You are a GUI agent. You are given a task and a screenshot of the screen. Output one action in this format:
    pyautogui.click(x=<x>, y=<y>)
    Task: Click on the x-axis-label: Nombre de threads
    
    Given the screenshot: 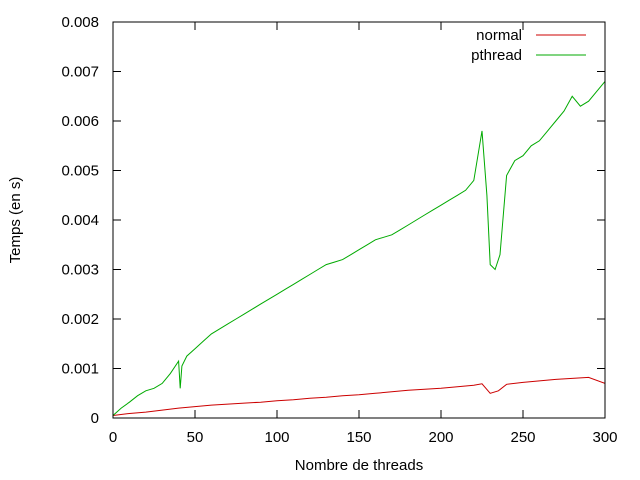 What is the action you would take?
    pyautogui.click(x=359, y=465)
    